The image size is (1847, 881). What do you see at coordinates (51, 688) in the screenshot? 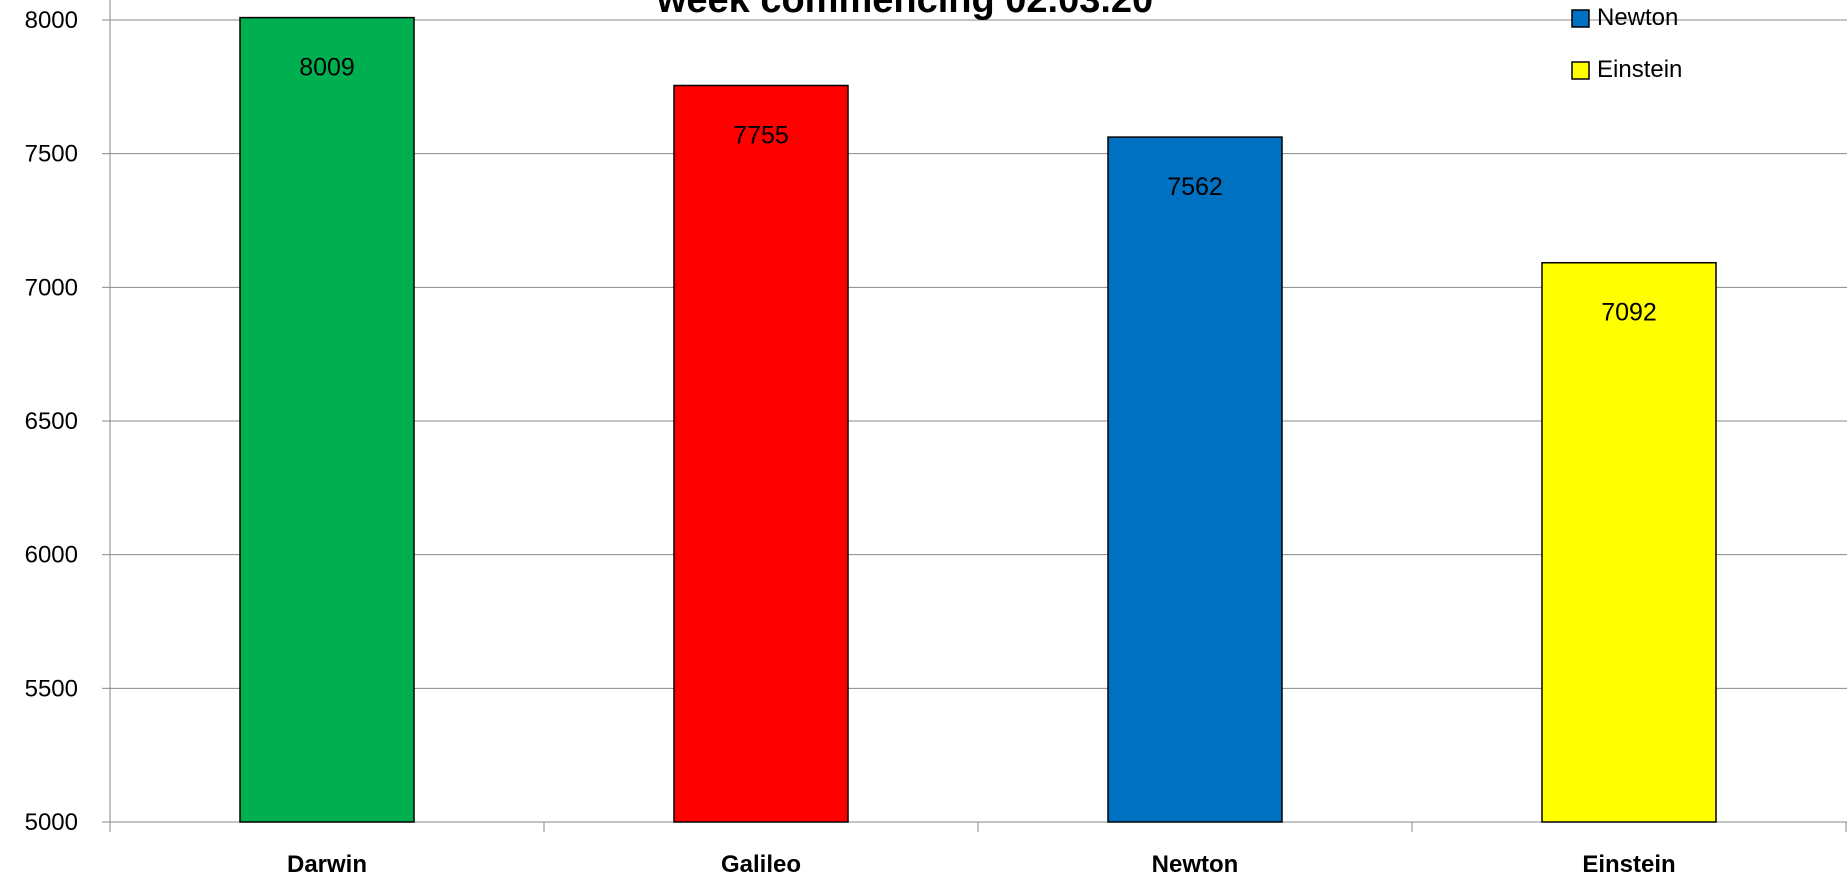
I see `y-tick-label: 5500` at bounding box center [51, 688].